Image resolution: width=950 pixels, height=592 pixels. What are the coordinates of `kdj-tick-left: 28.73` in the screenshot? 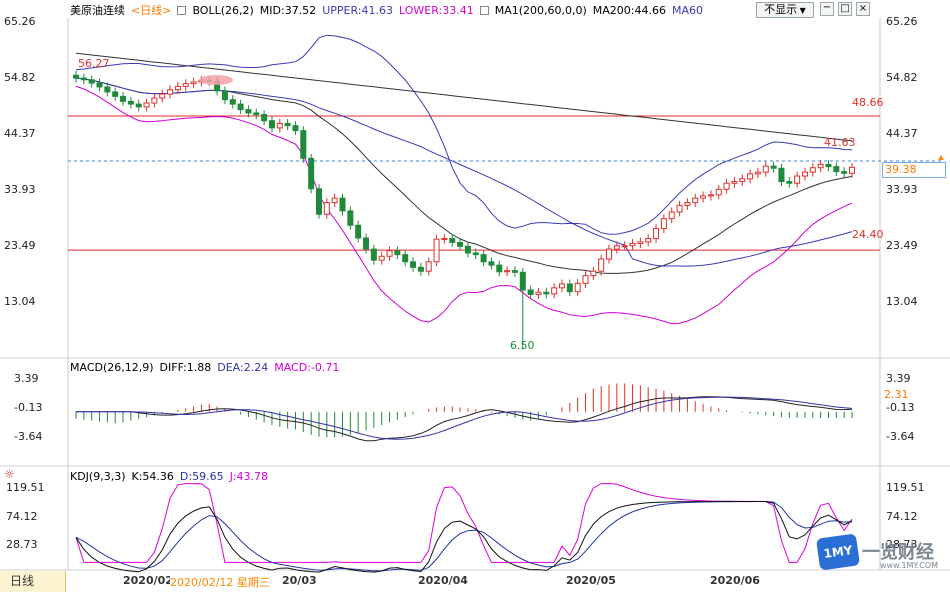 It's located at (22, 544).